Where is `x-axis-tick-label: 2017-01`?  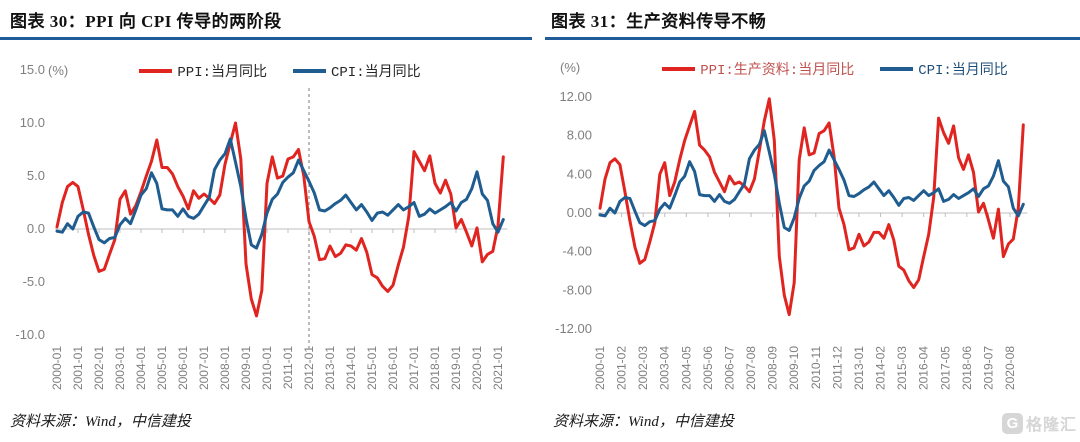
x-axis-tick-label: 2017-01 is located at coordinates (414, 368).